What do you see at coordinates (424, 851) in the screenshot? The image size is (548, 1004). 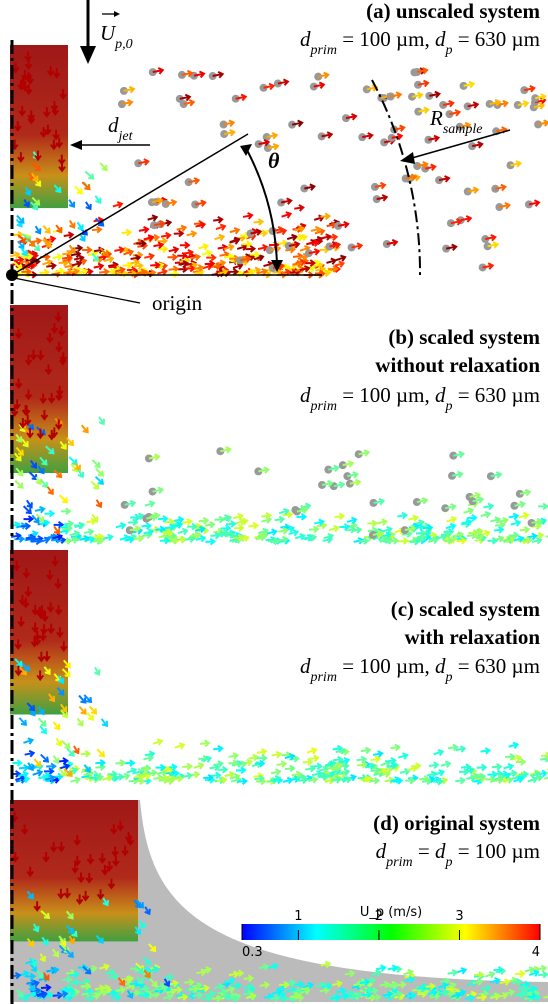 I see `text-part: =` at bounding box center [424, 851].